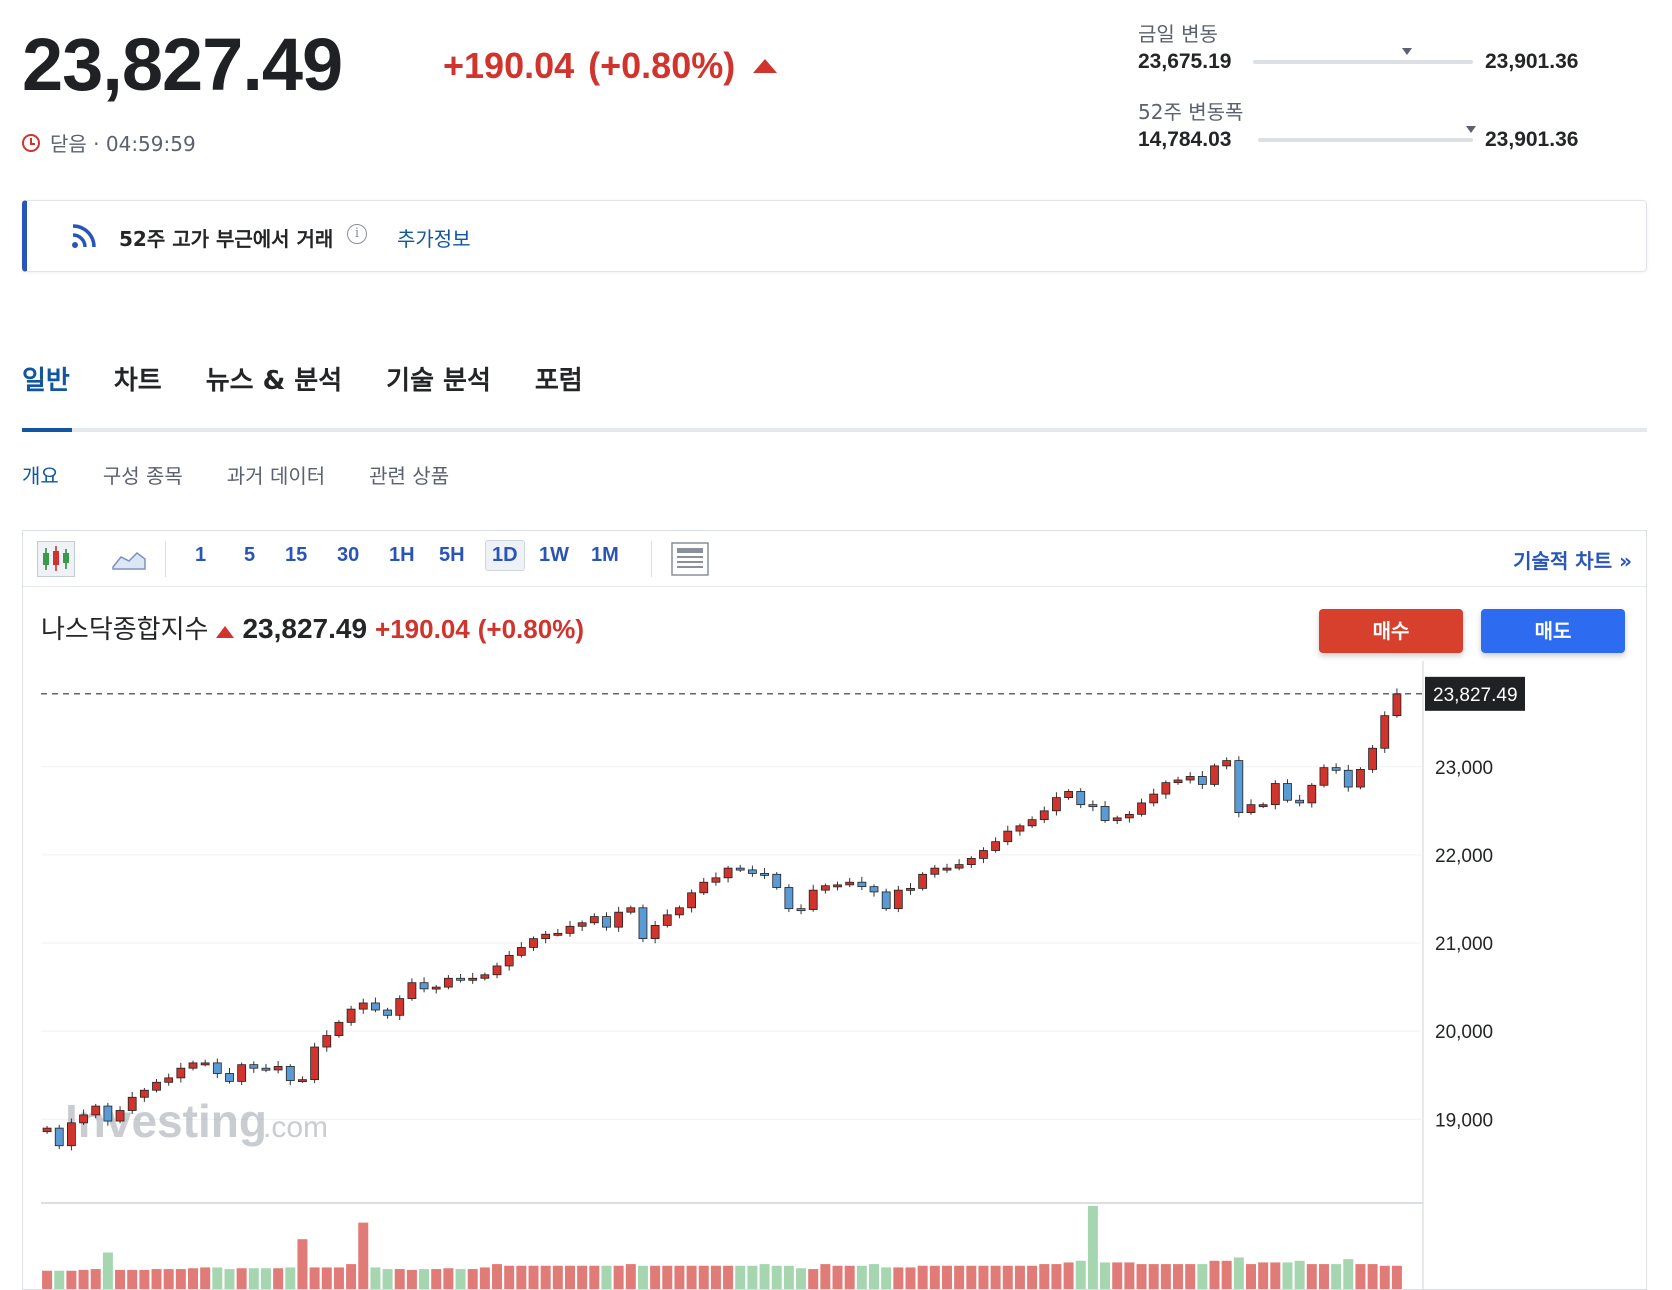 The width and height of the screenshot is (1672, 1290). Describe the element at coordinates (40, 476) in the screenshot. I see `subtab-summary: 개요` at that location.